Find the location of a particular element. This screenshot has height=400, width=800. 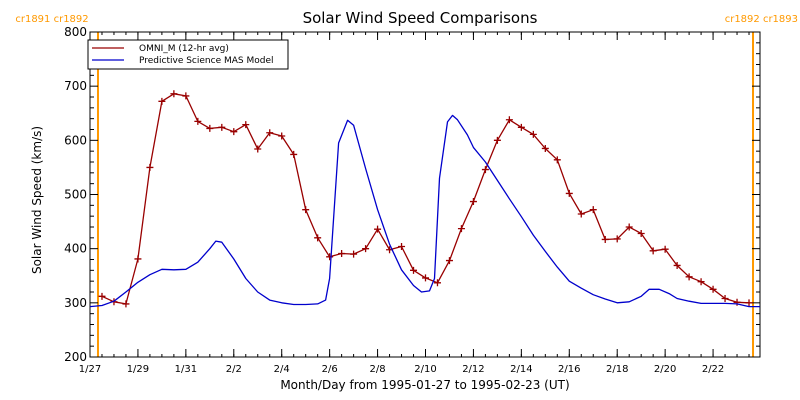

y-tick-label: 500 is located at coordinates (75, 195).